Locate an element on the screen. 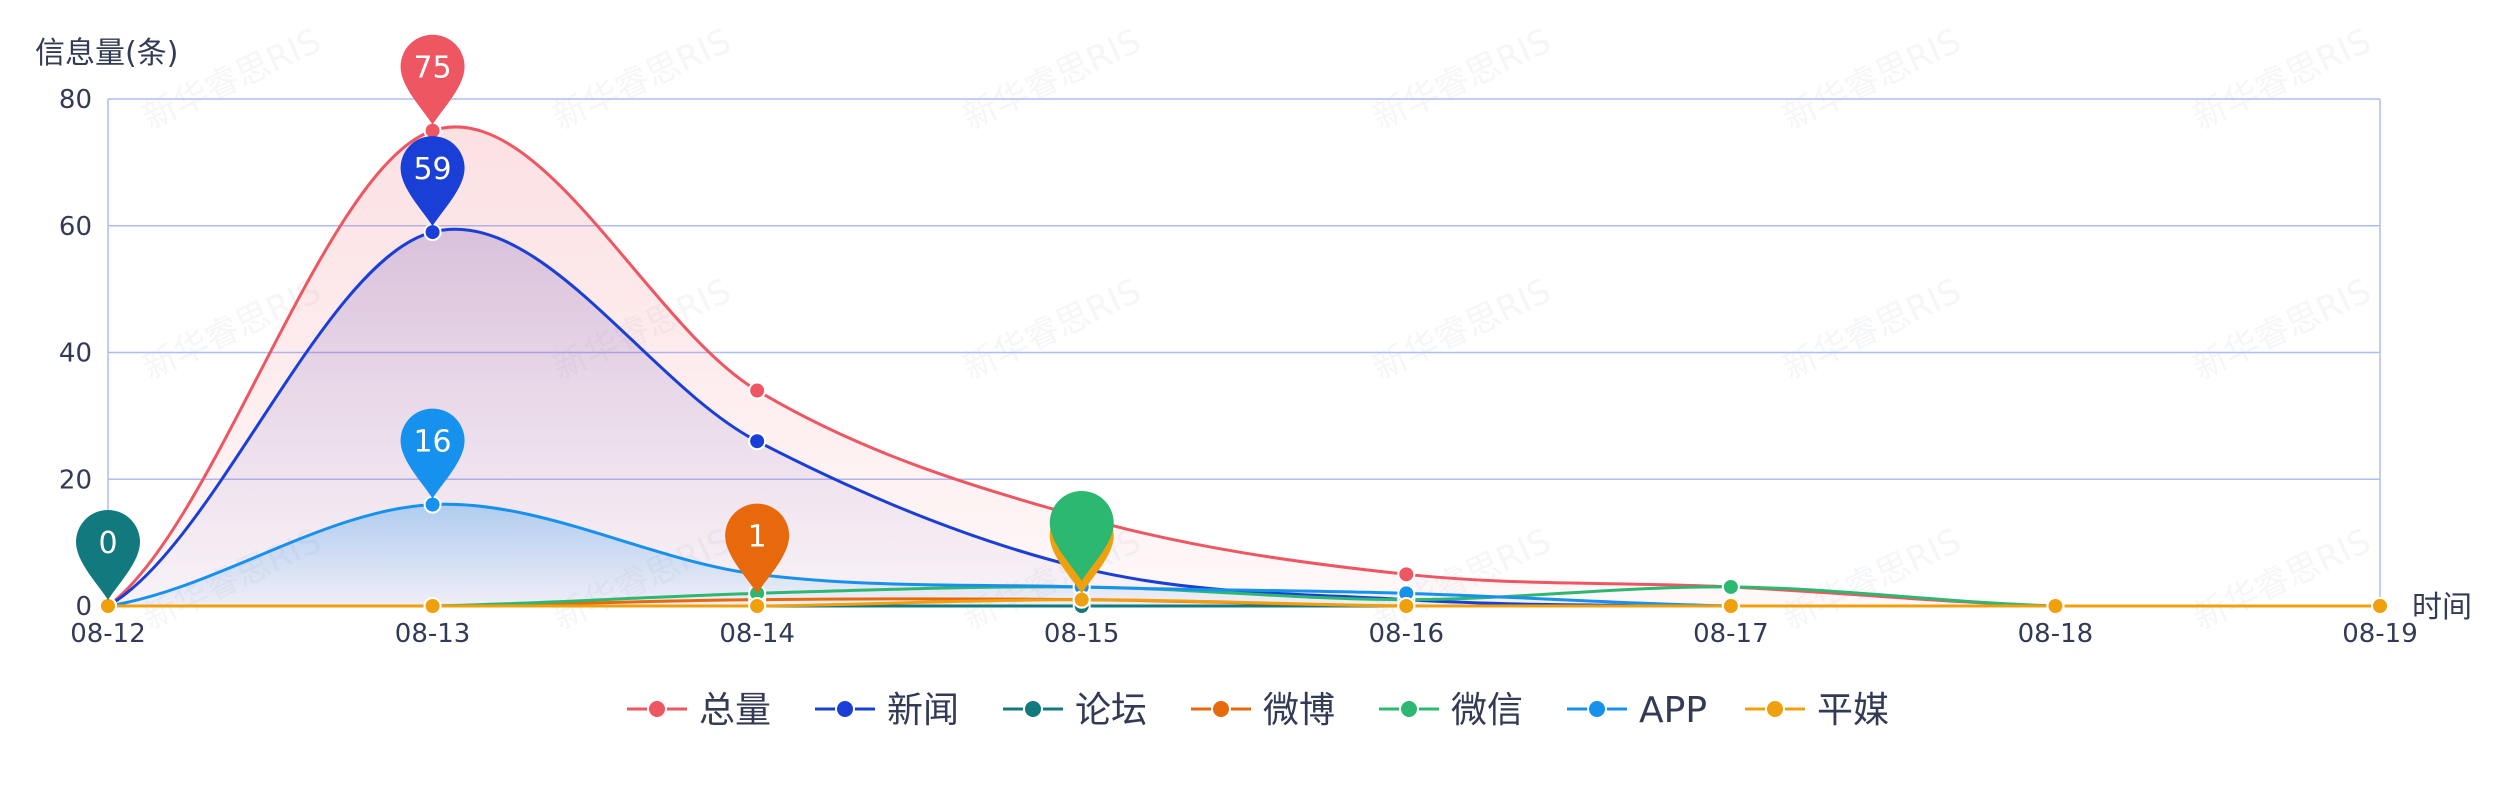 This screenshot has width=2520, height=800. annotation-label: 75 is located at coordinates (432, 68).